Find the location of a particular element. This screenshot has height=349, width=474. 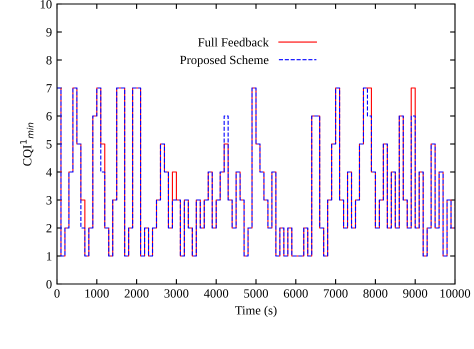

y-tick-label: 10 is located at coordinates (46, 4).